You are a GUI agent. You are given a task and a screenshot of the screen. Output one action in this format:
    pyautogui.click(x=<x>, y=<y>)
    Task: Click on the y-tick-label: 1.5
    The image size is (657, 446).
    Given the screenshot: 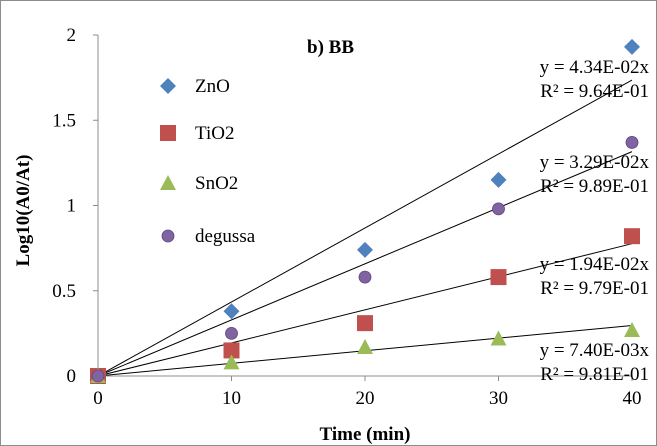 What is the action you would take?
    pyautogui.click(x=64, y=120)
    